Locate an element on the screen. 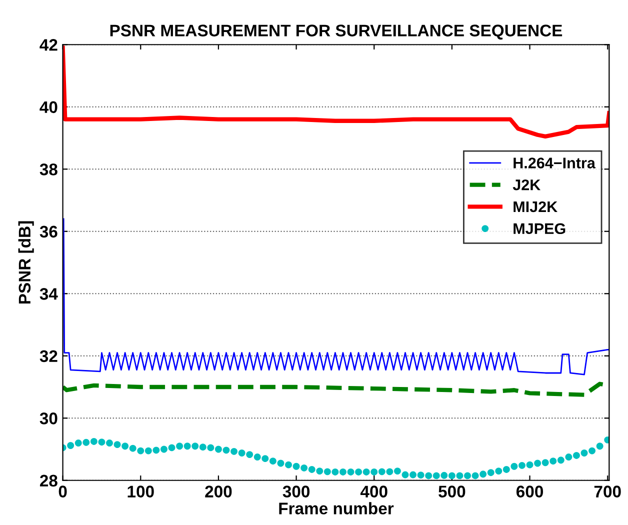 Image resolution: width=628 pixels, height=525 pixels. x-tick-label: 600 is located at coordinates (529, 492).